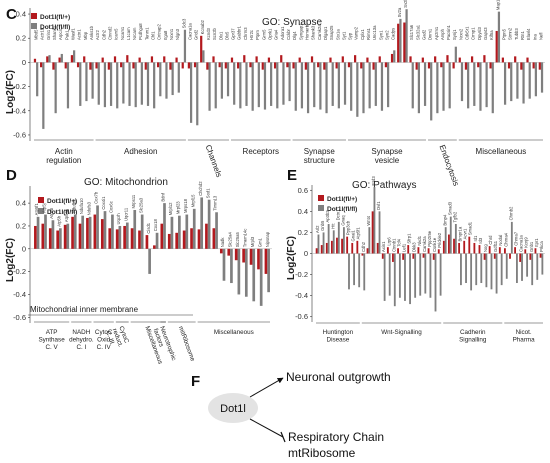  What do you see at coordinates (537, 266) in the screenshot?
I see `bar-ko-itpr1` at bounding box center [537, 266].